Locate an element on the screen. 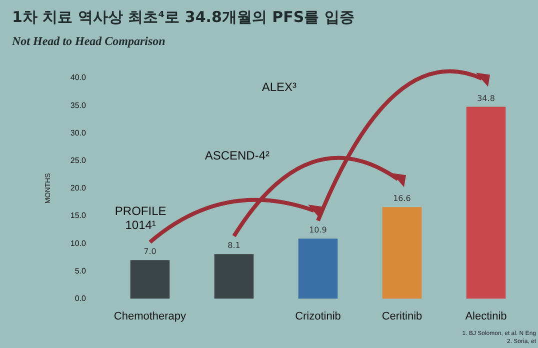  data-label: 7.0 is located at coordinates (150, 251).